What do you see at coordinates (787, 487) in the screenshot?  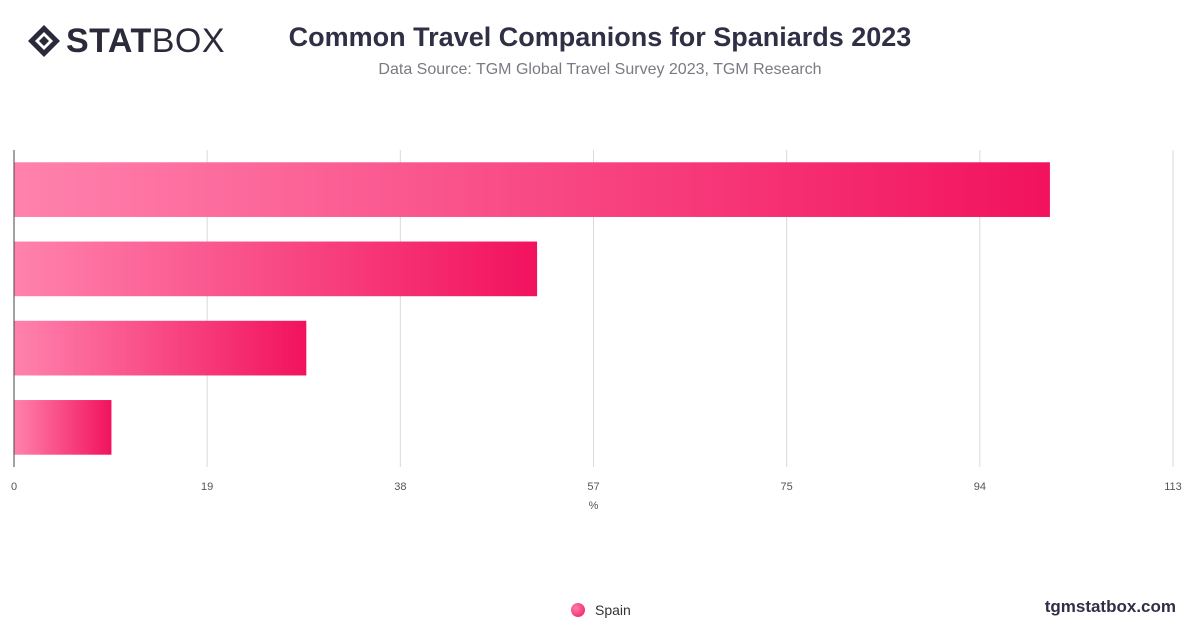 I see `x-tick-label: 75` at bounding box center [787, 487].